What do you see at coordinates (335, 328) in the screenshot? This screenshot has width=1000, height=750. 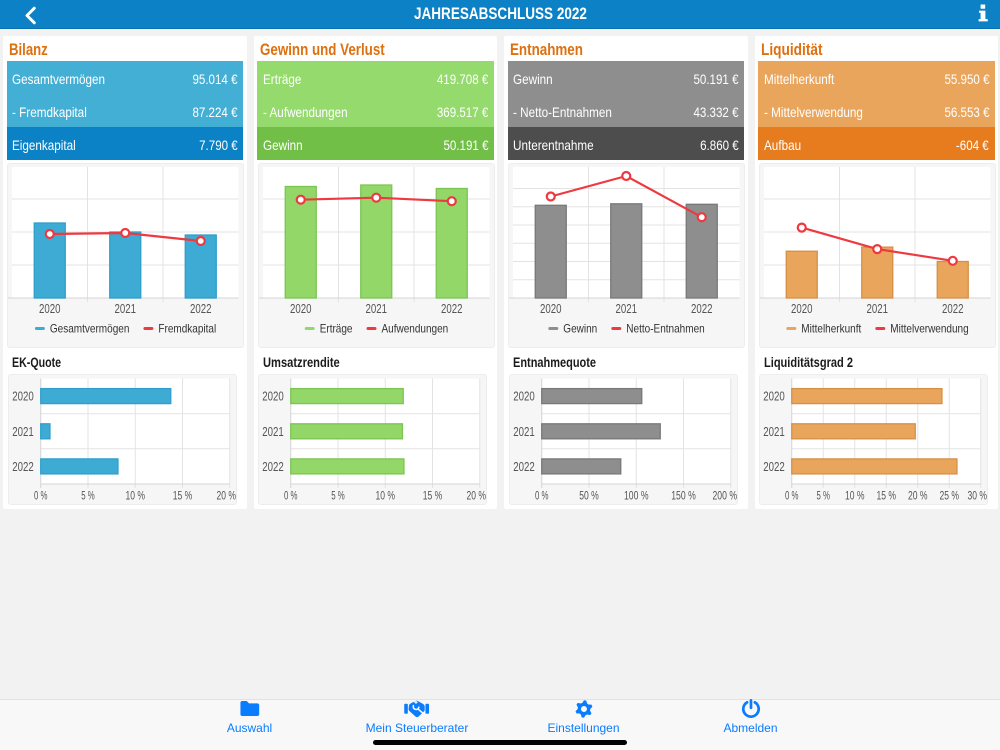 I see `svg-text: Erträge` at bounding box center [335, 328].